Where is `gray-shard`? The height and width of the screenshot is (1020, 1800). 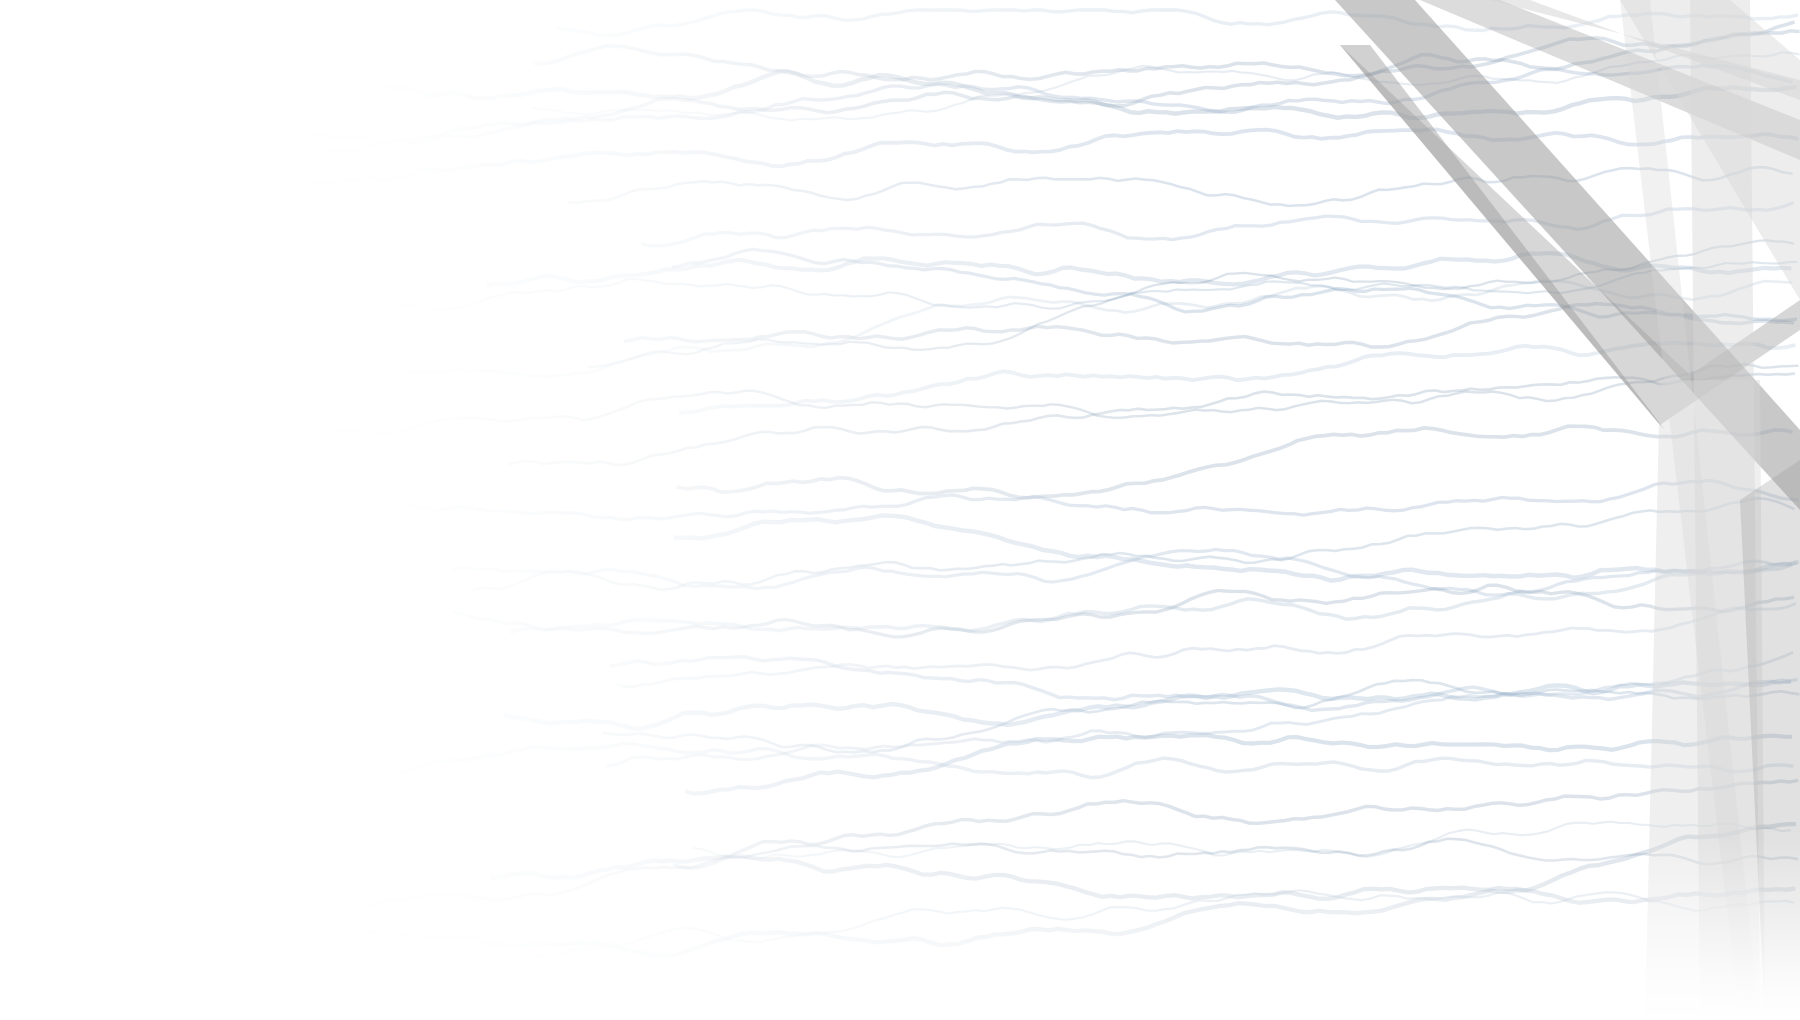 gray-shard is located at coordinates (1705, 700).